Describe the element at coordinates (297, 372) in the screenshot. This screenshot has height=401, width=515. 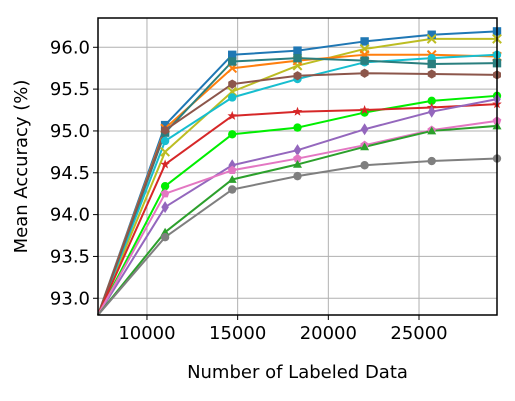
I see `x-axis-title: Number of Labeled Data` at that location.